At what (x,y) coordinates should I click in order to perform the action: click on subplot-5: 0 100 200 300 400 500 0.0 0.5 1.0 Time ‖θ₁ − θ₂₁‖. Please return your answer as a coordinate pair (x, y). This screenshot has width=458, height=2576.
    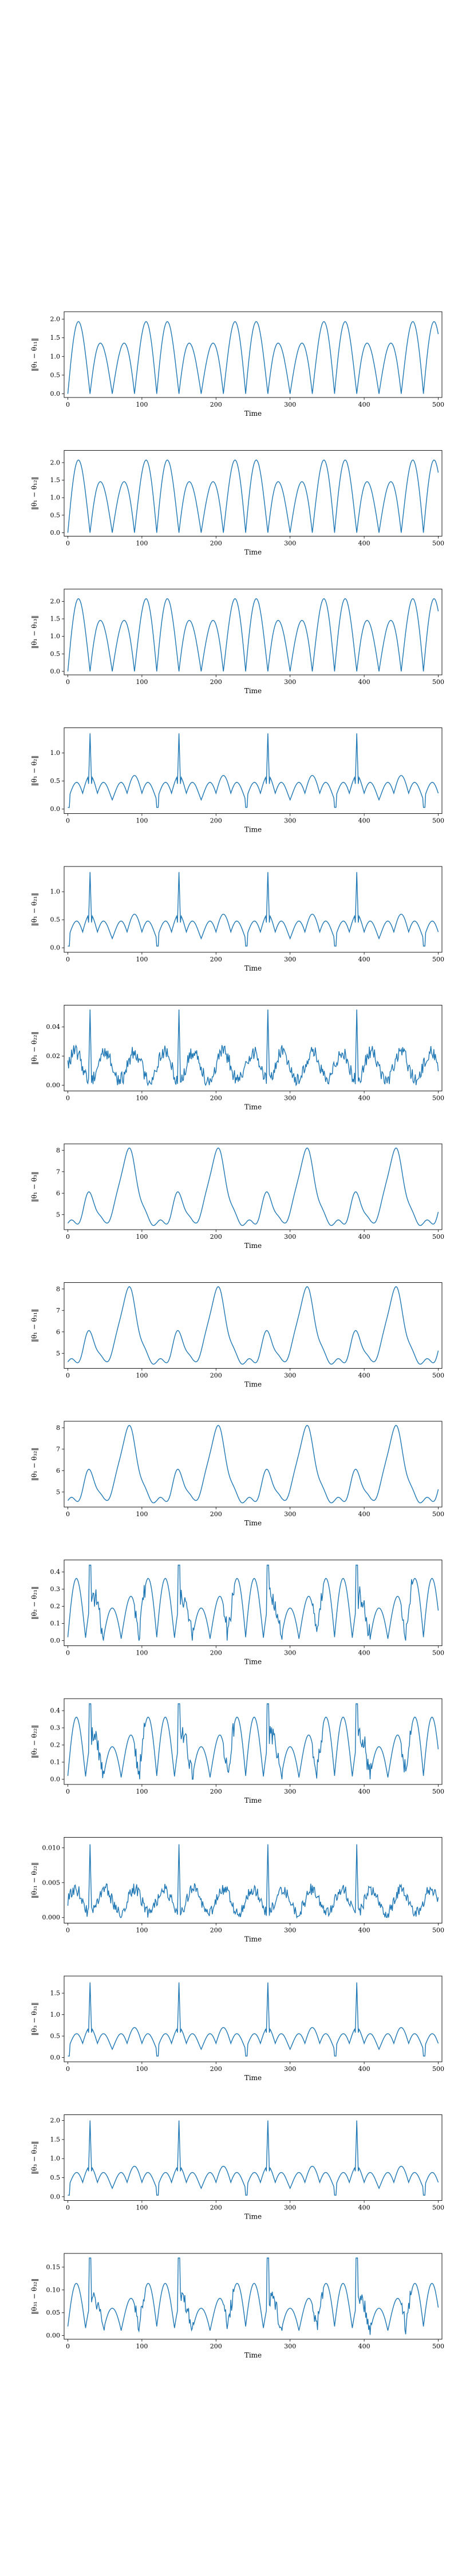
    Looking at the image, I should click on (237, 919).